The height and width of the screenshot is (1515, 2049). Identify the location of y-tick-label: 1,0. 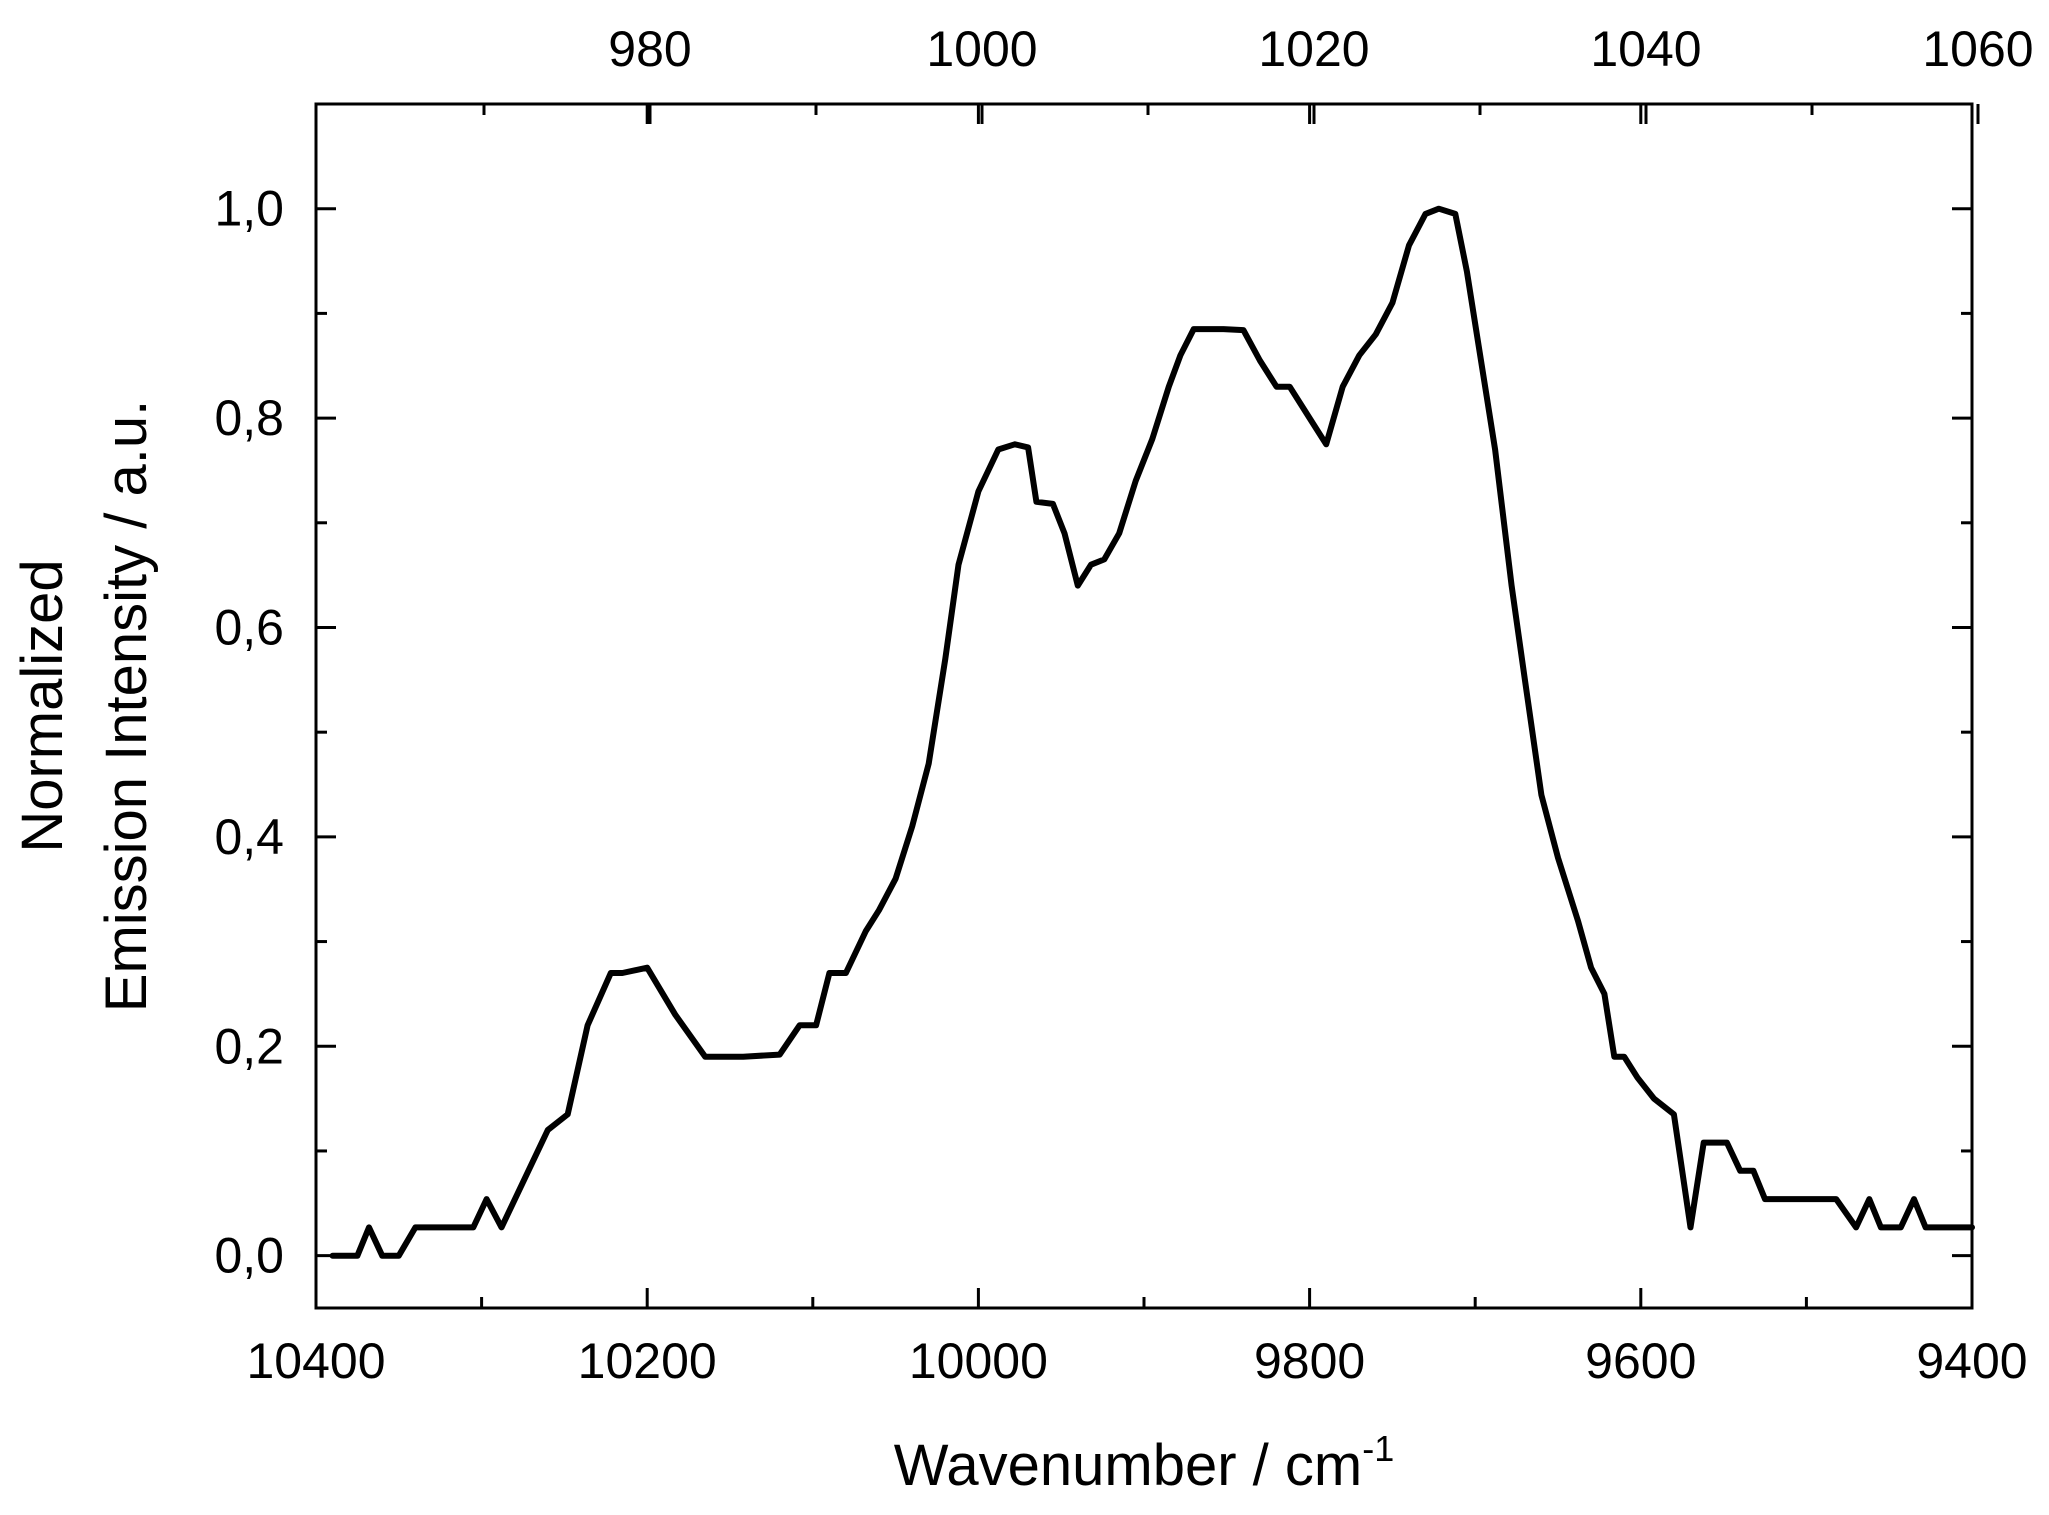
(249, 209).